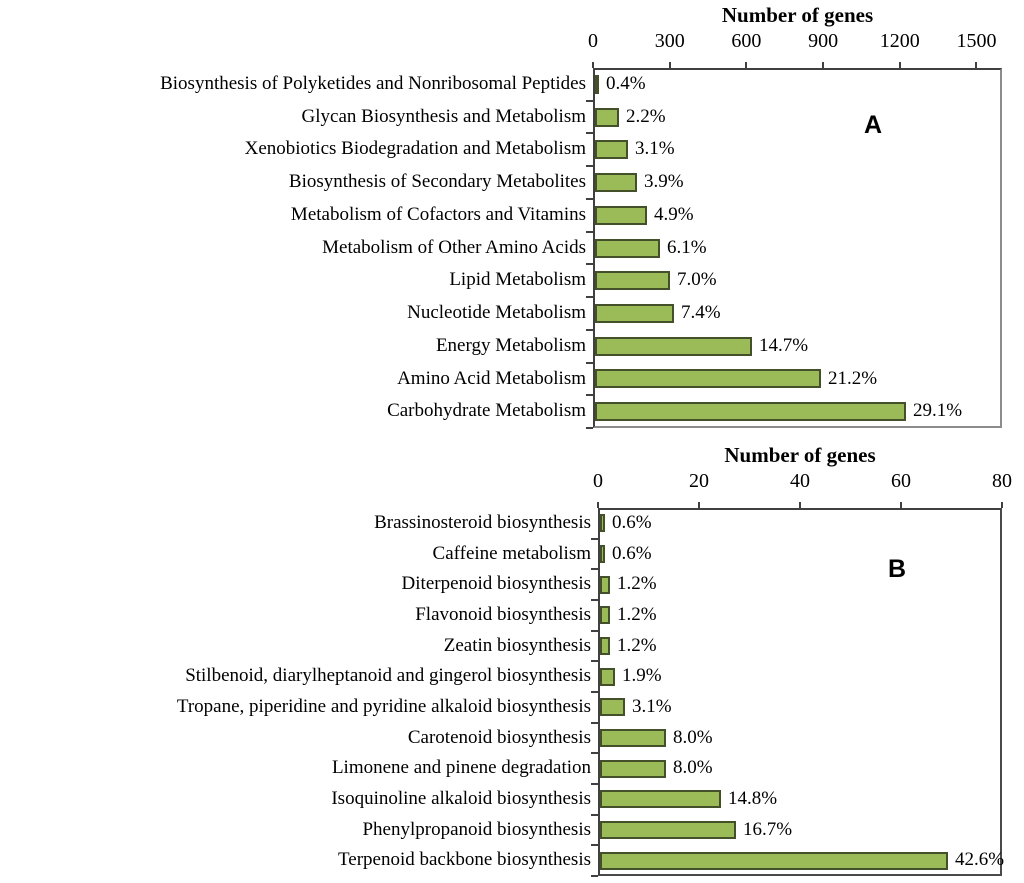 The height and width of the screenshot is (883, 1024). I want to click on bar-value-label: 21.2%, so click(853, 378).